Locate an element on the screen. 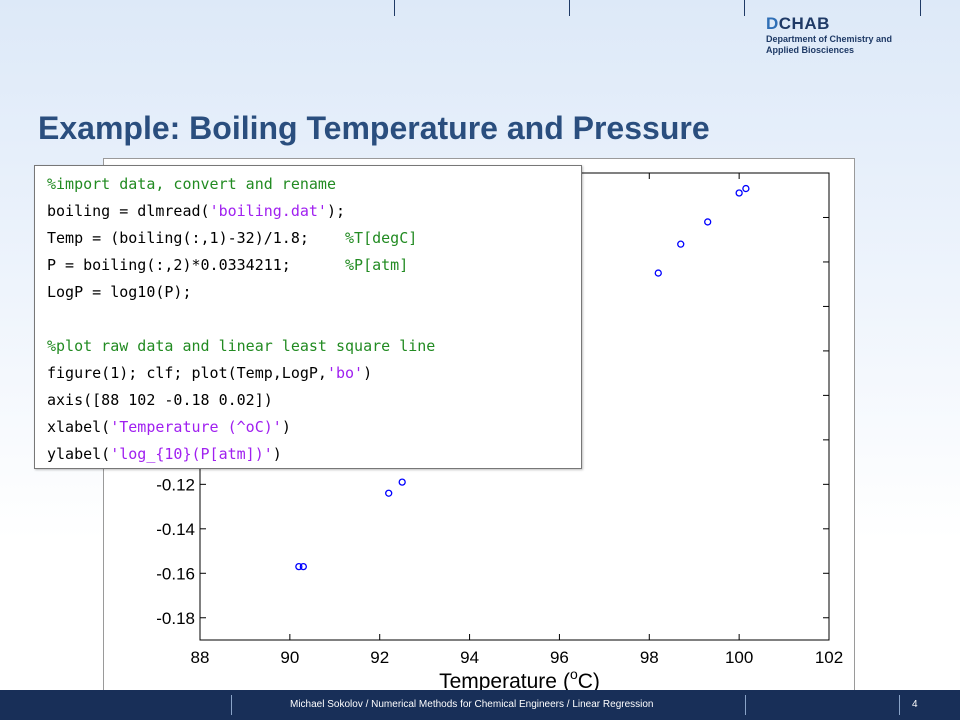 This screenshot has width=960, height=720. code-line is located at coordinates (314, 319).